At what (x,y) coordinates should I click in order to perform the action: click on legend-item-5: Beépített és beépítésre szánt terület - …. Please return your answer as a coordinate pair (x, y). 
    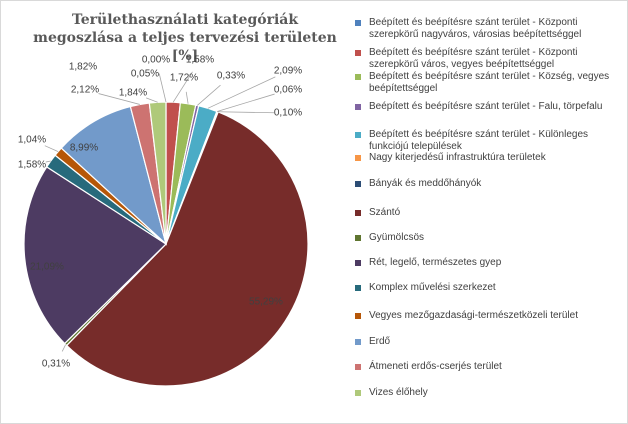
    Looking at the image, I should click on (486, 141).